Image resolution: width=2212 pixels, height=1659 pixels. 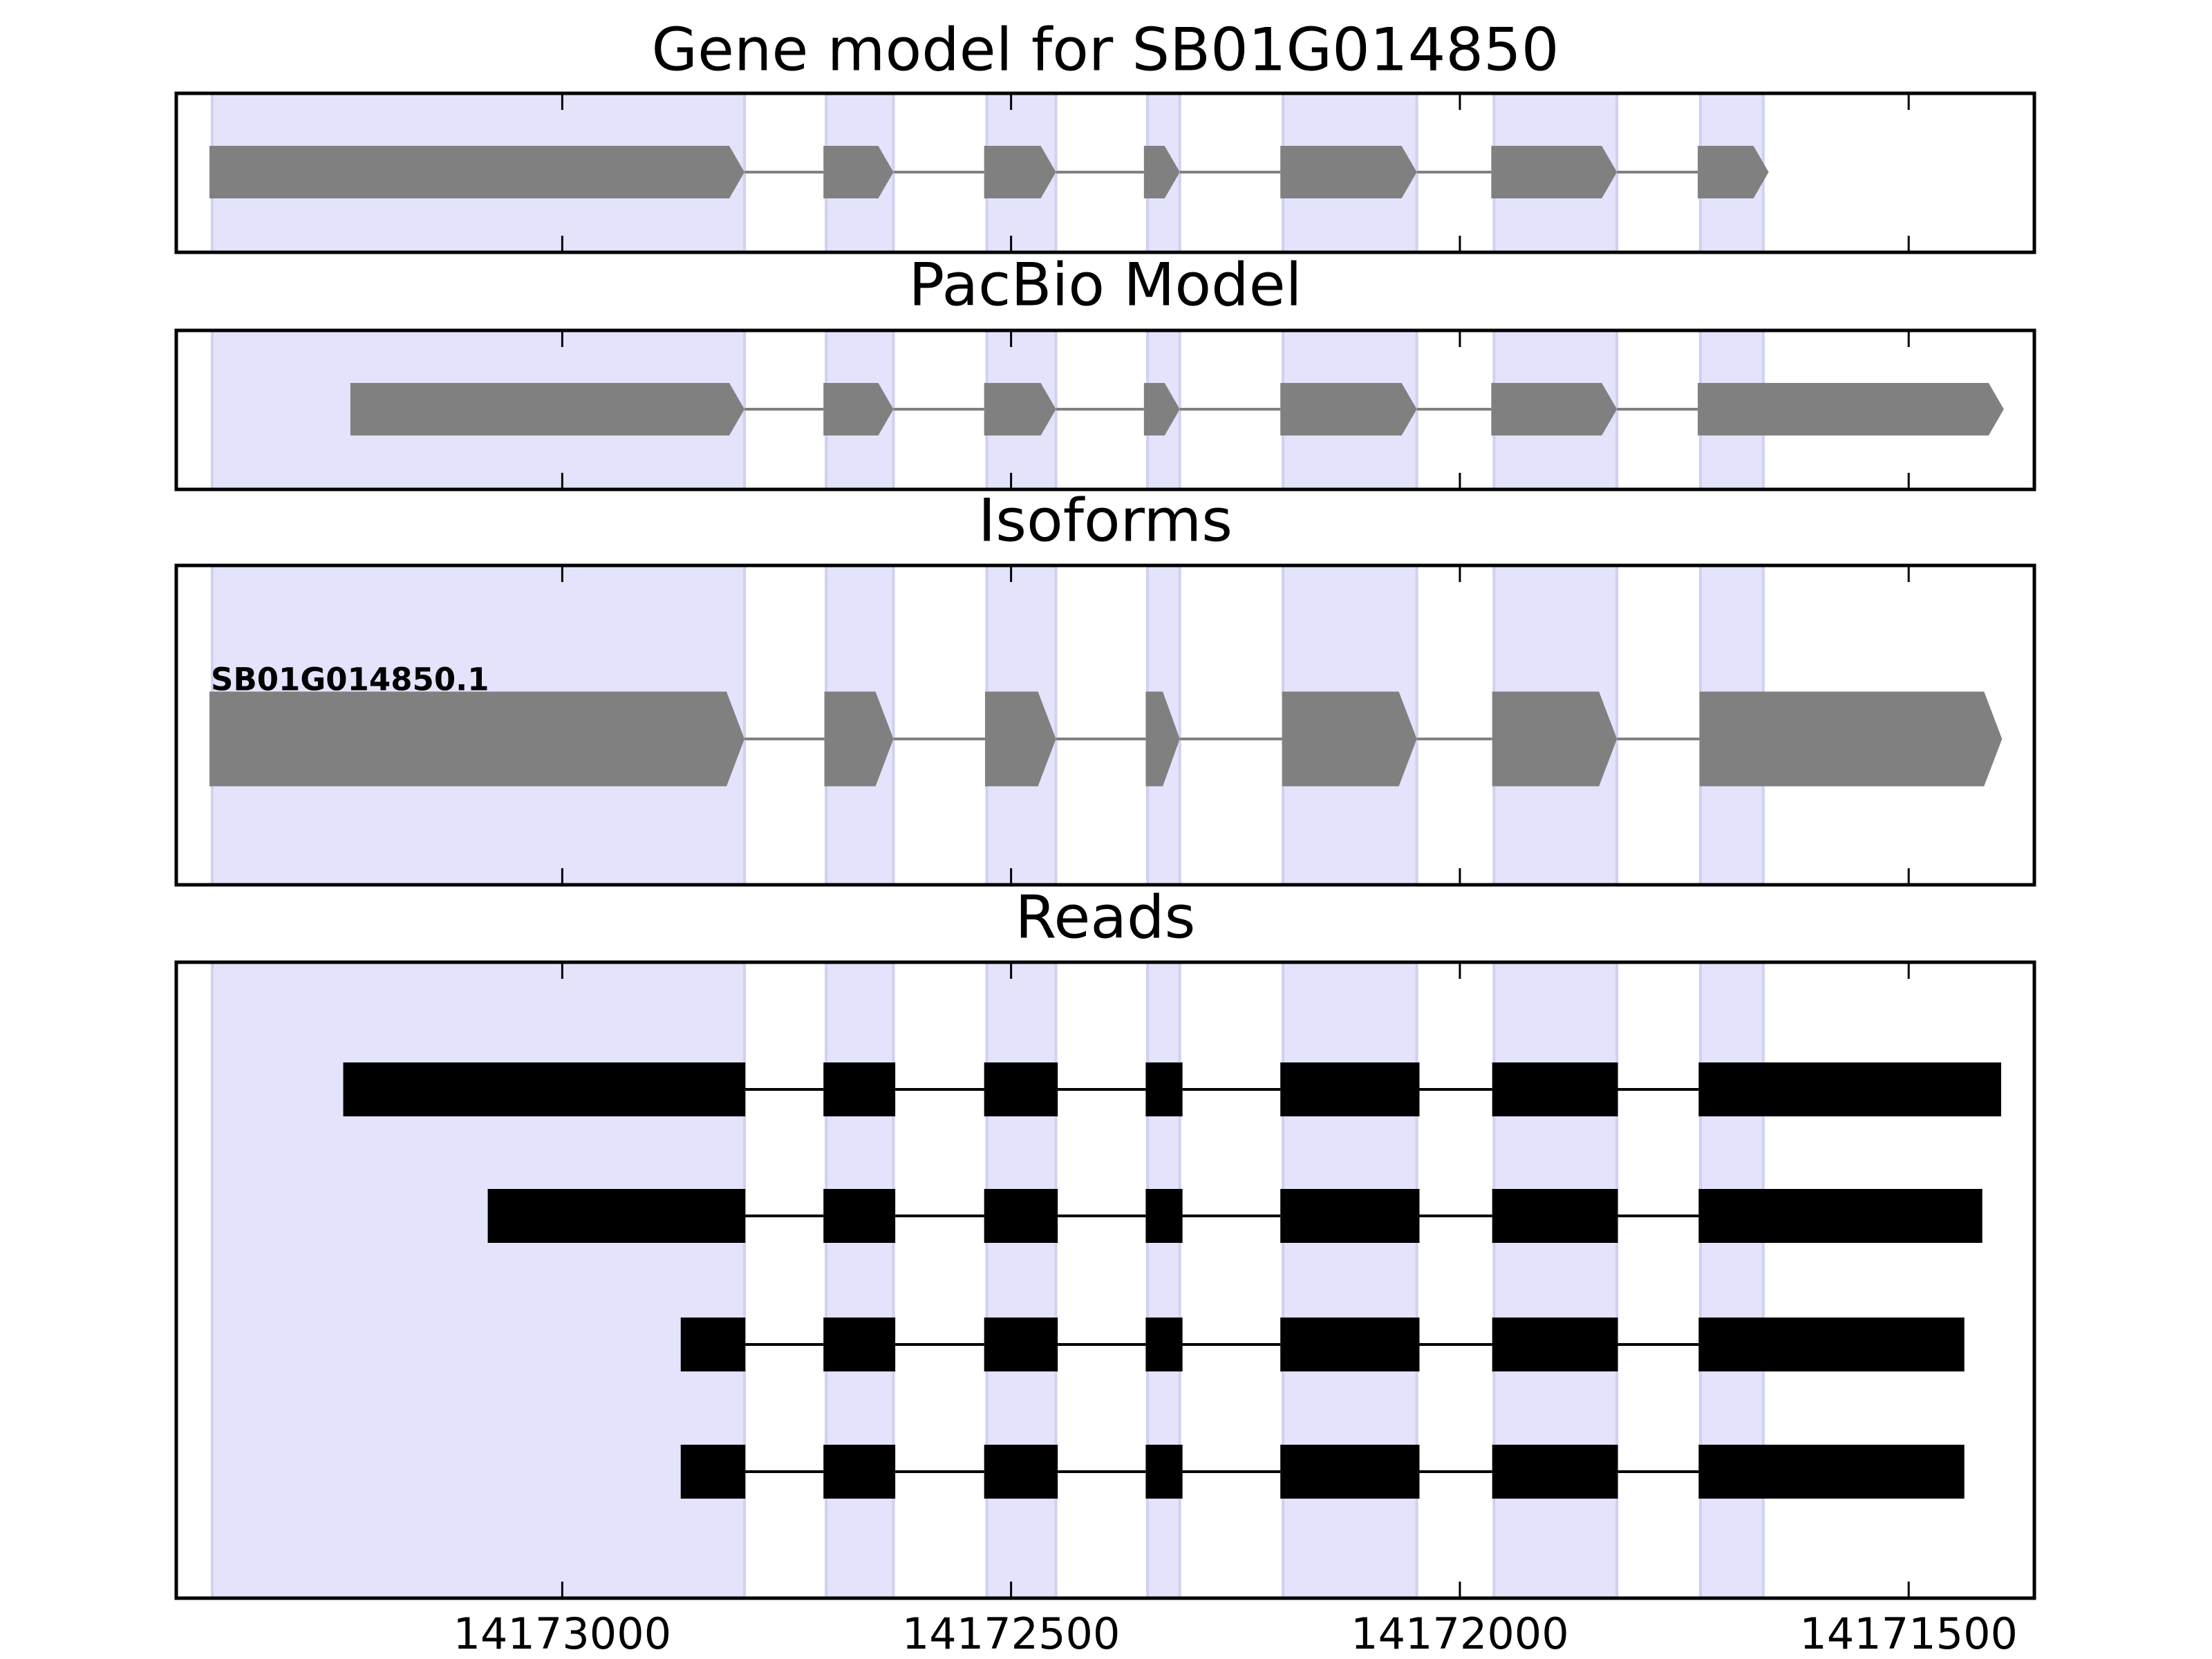 I want to click on x-tick-label: 14171500, so click(x=1909, y=1634).